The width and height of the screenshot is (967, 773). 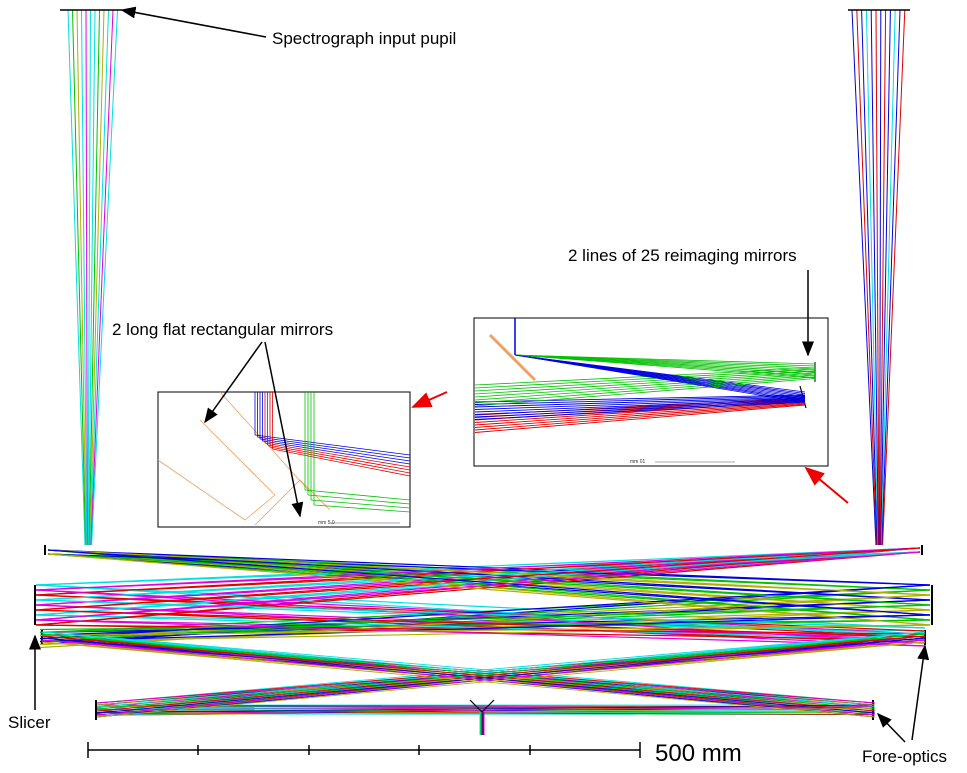 I want to click on label: Slicer, so click(x=29, y=722).